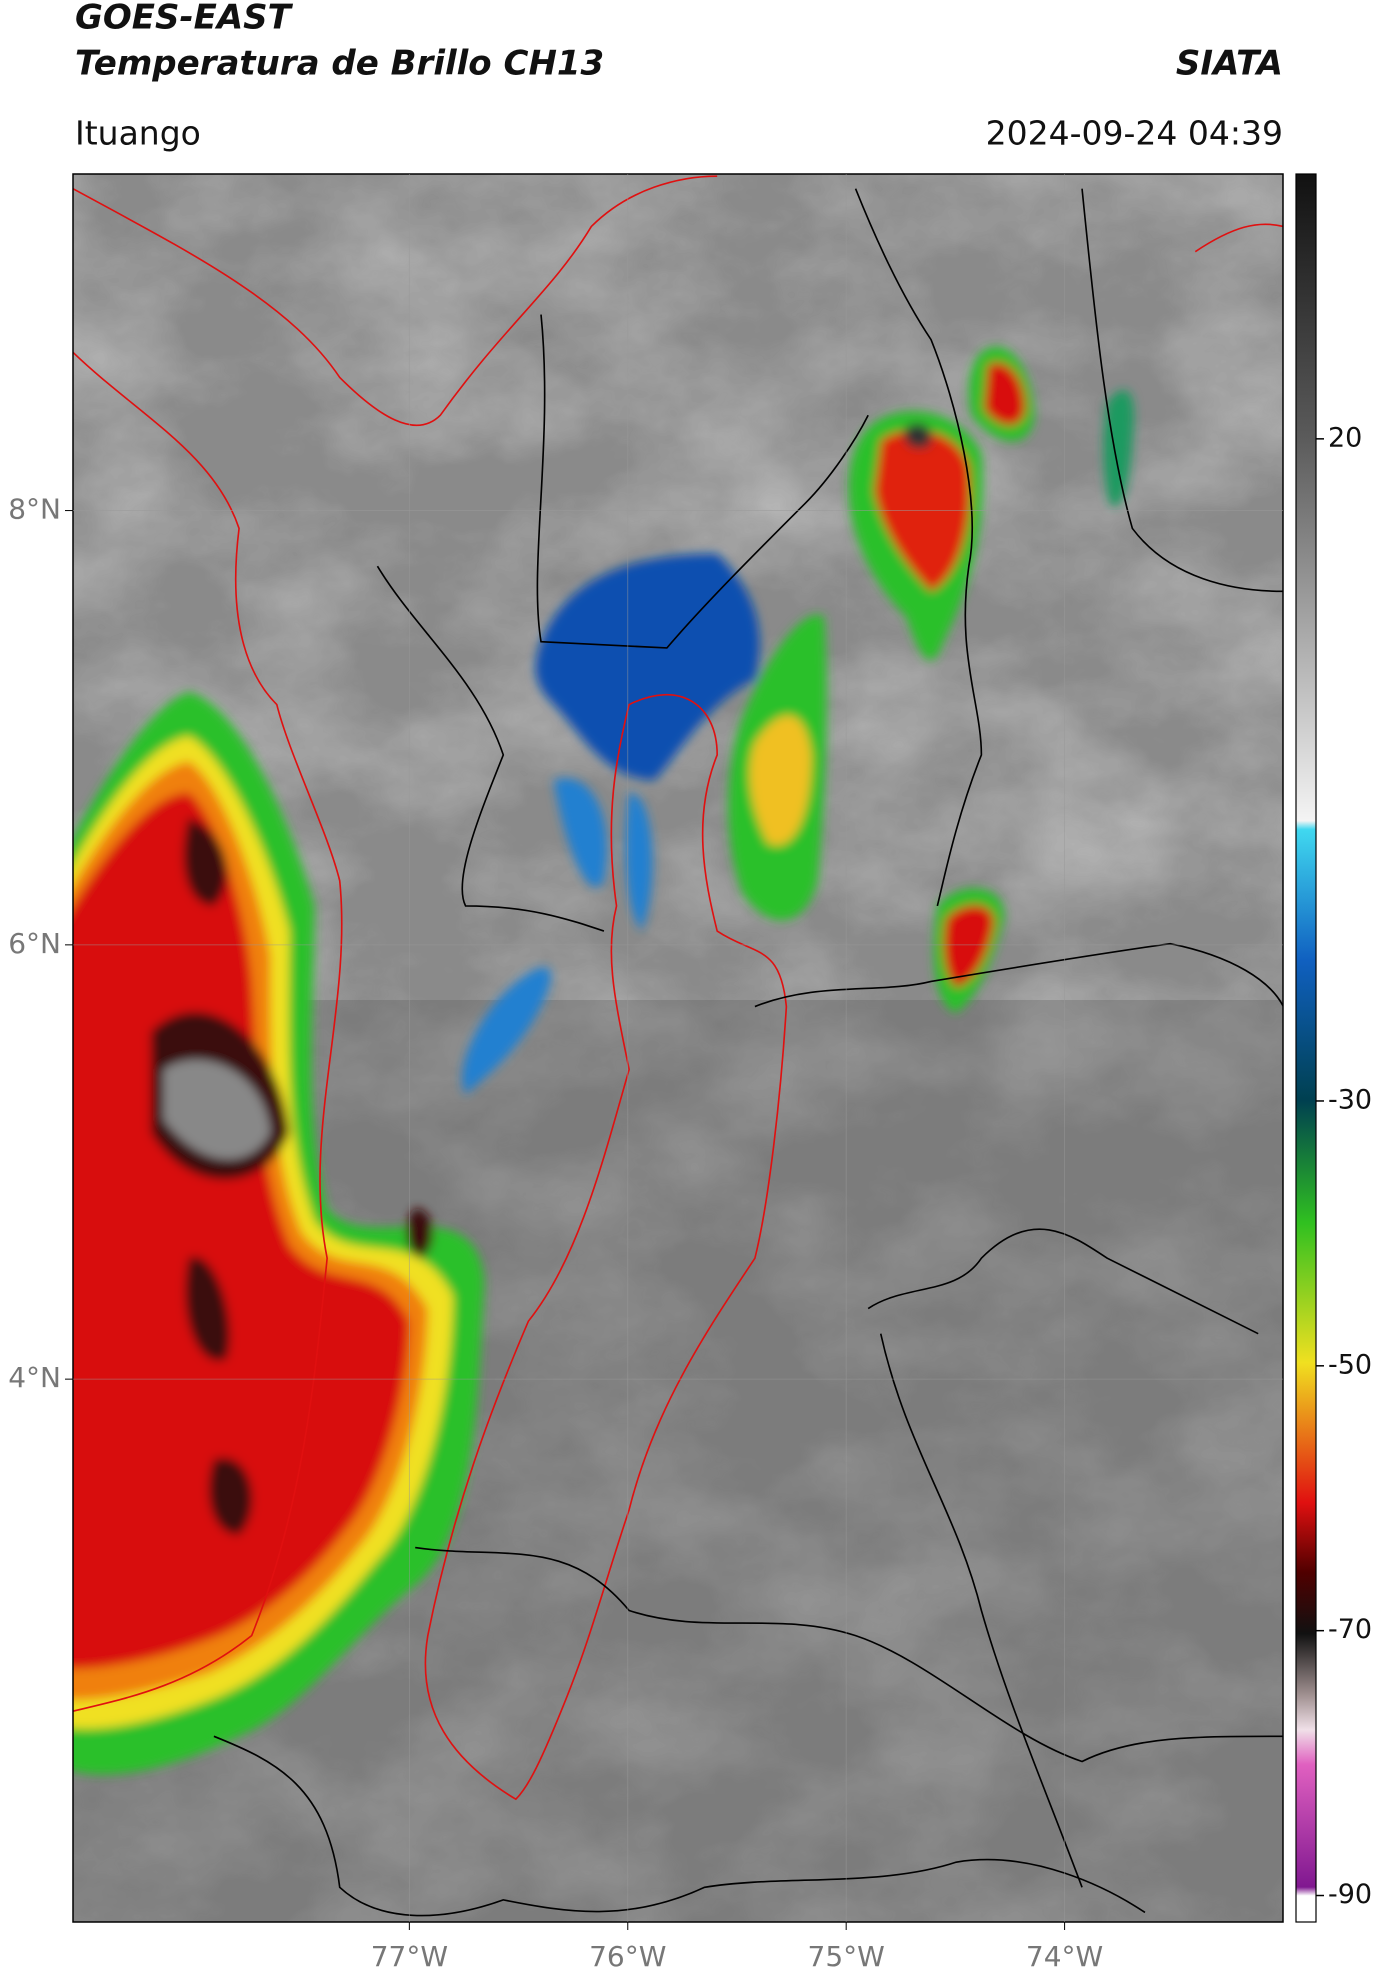 Image resolution: width=1384 pixels, height=1981 pixels. Describe the element at coordinates (1350, 1099) in the screenshot. I see `colorbar-tick-label: -30` at that location.